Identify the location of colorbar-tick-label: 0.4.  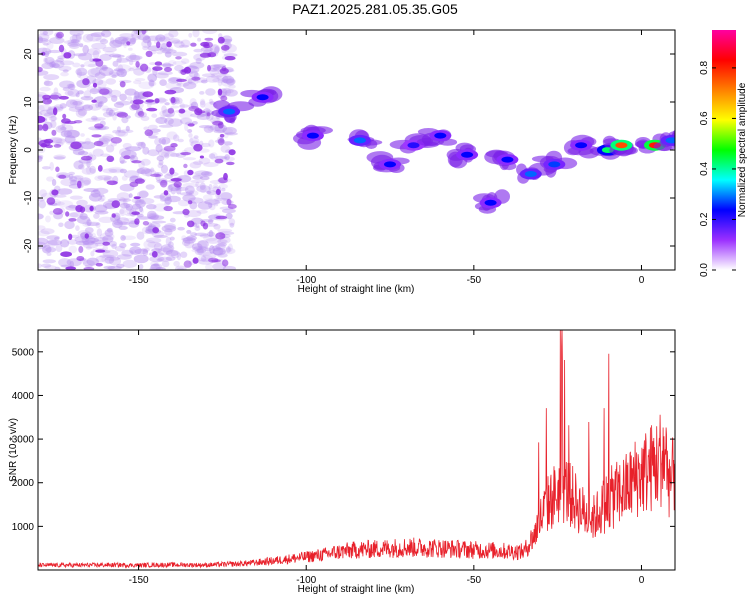
(704, 169).